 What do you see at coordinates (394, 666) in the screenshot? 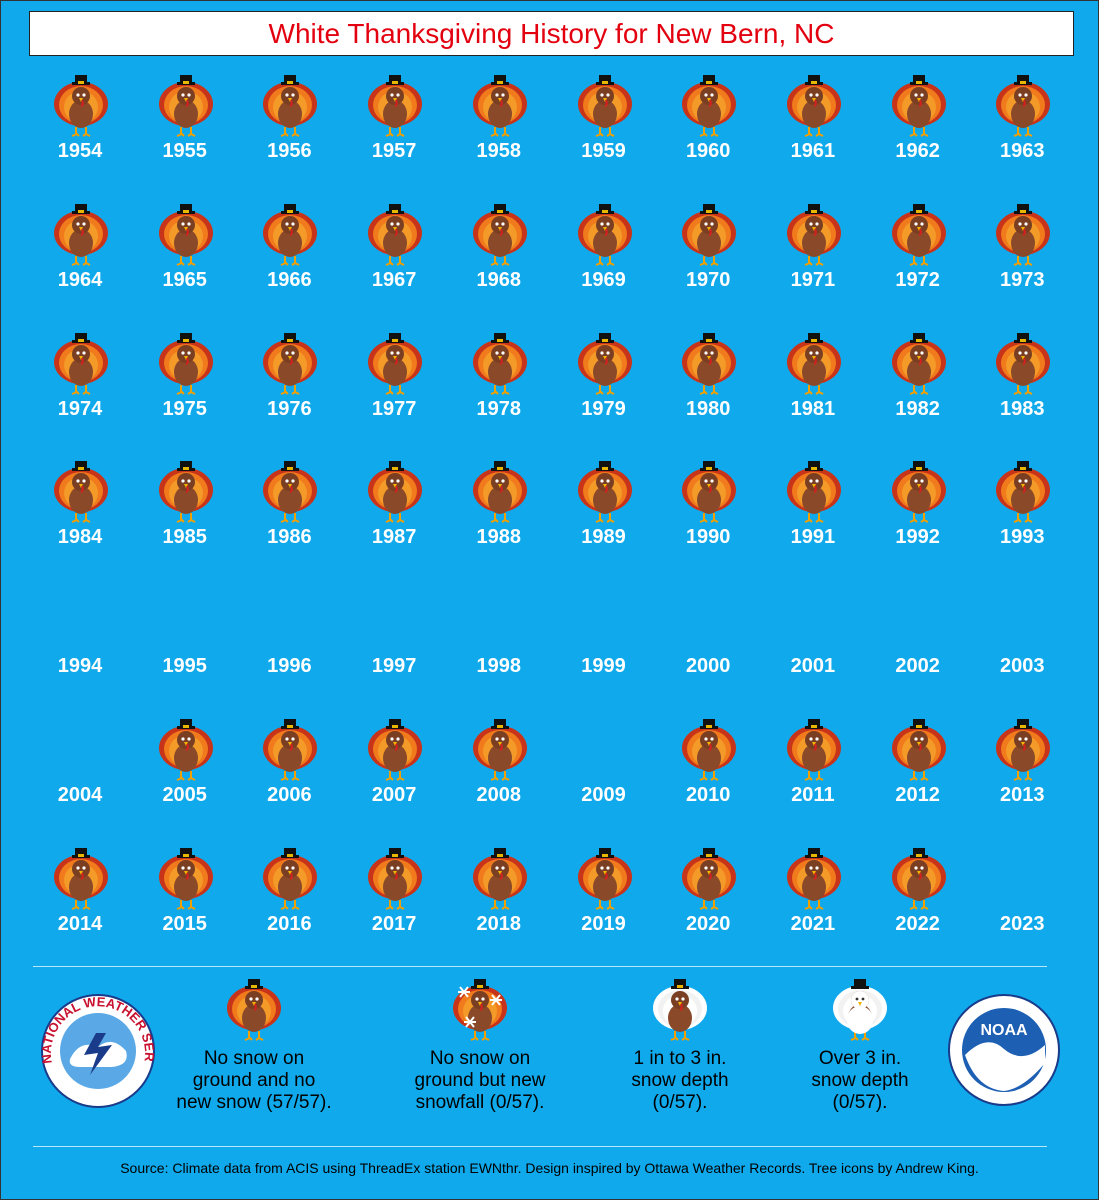
I see `year-label: 1997` at bounding box center [394, 666].